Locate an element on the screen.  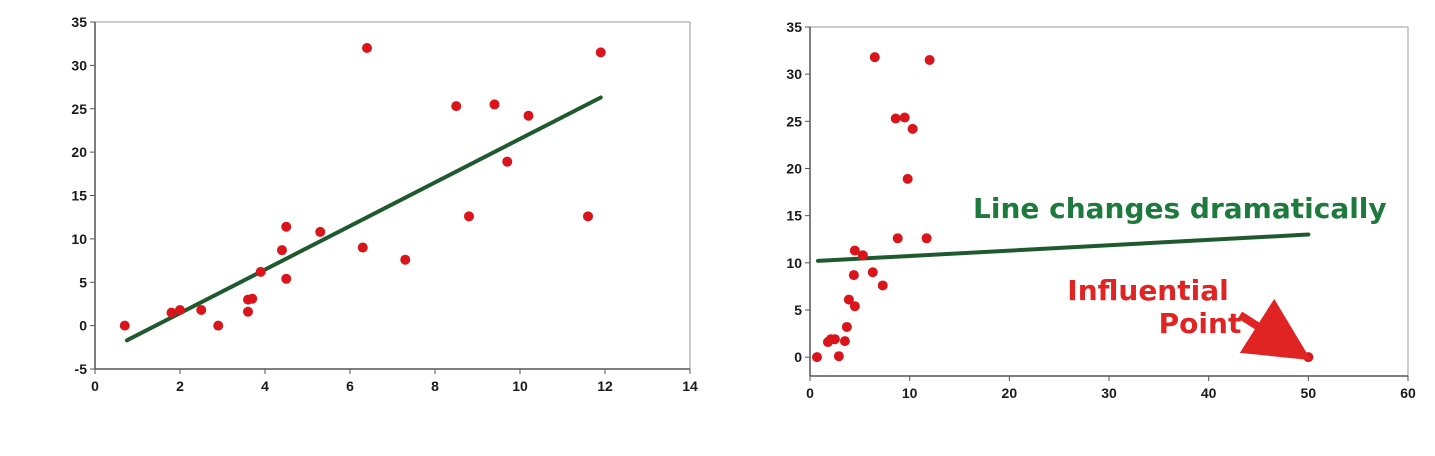
x-tick-label: 20 is located at coordinates (1010, 393).